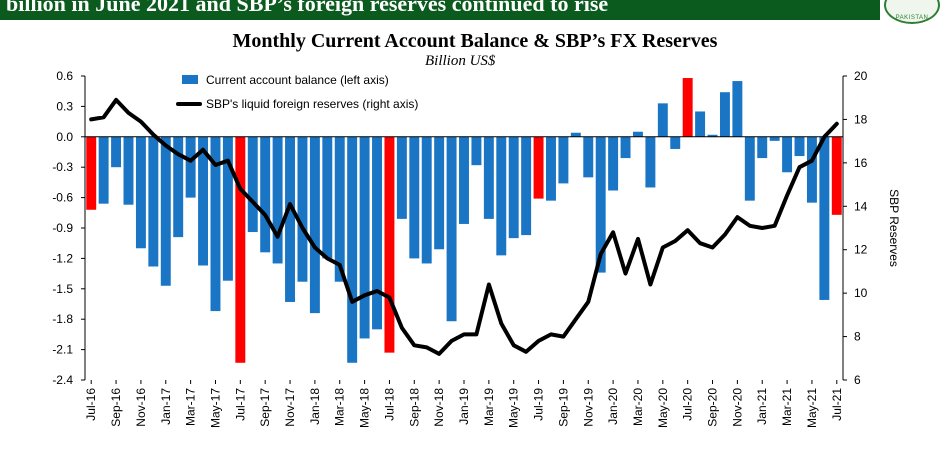  What do you see at coordinates (297, 80) in the screenshot?
I see `legend-bar-label: Current account balance (left axis)` at bounding box center [297, 80].